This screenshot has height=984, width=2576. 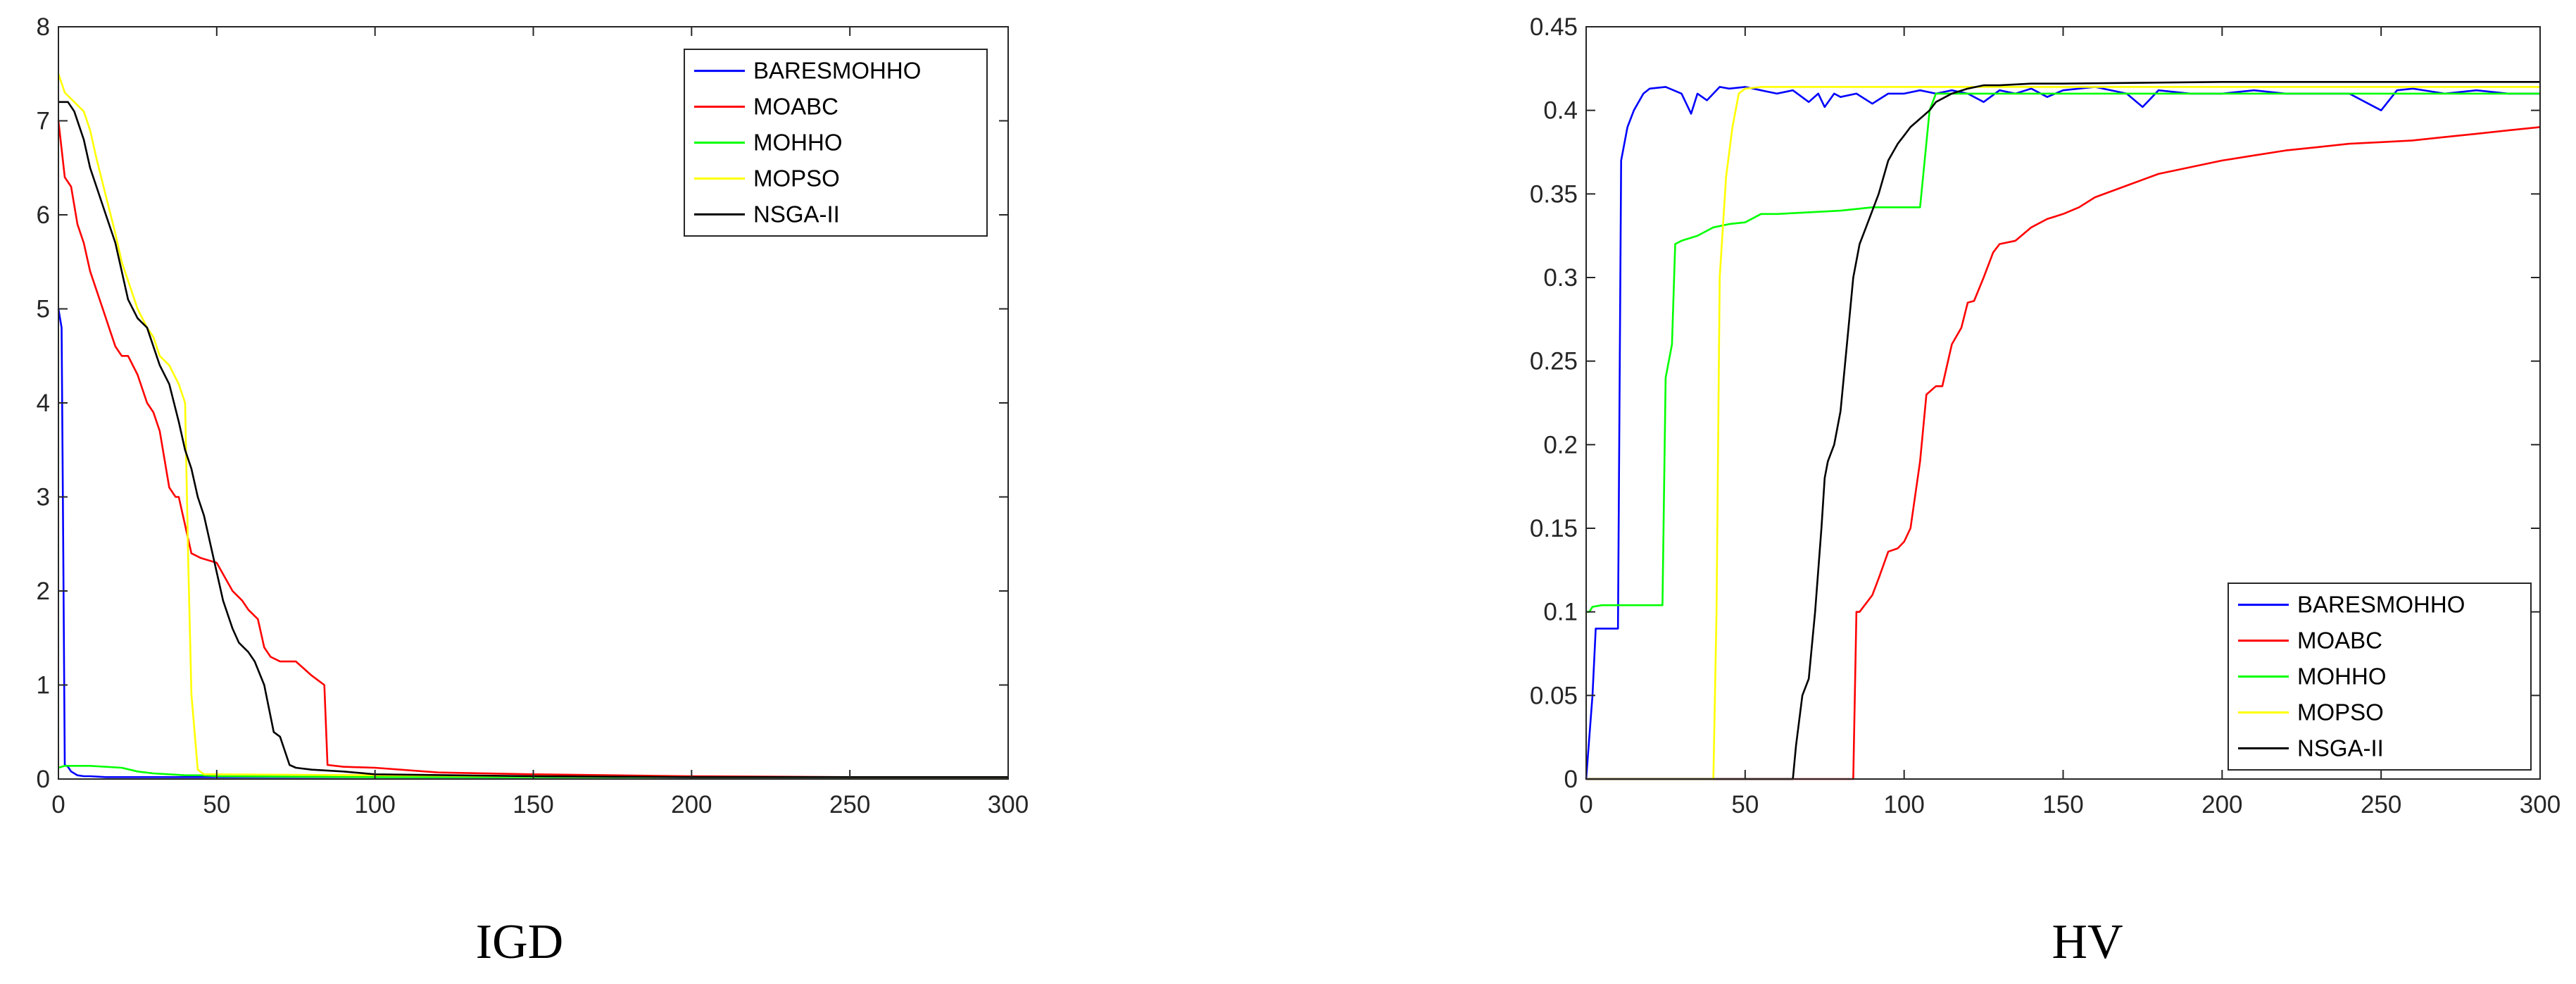 What do you see at coordinates (837, 71) in the screenshot?
I see `igd-legend-label: BARESMOHHO` at bounding box center [837, 71].